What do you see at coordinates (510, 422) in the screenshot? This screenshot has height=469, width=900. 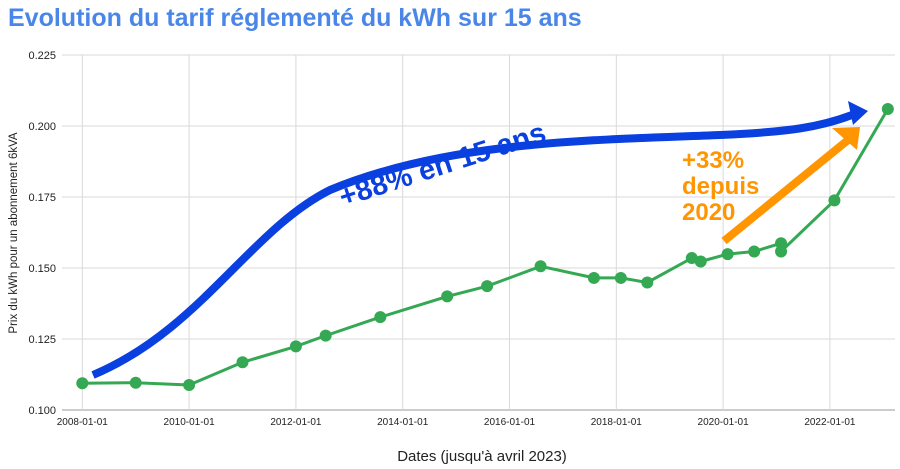 I see `x-tick-label: 2016-01-01` at bounding box center [510, 422].